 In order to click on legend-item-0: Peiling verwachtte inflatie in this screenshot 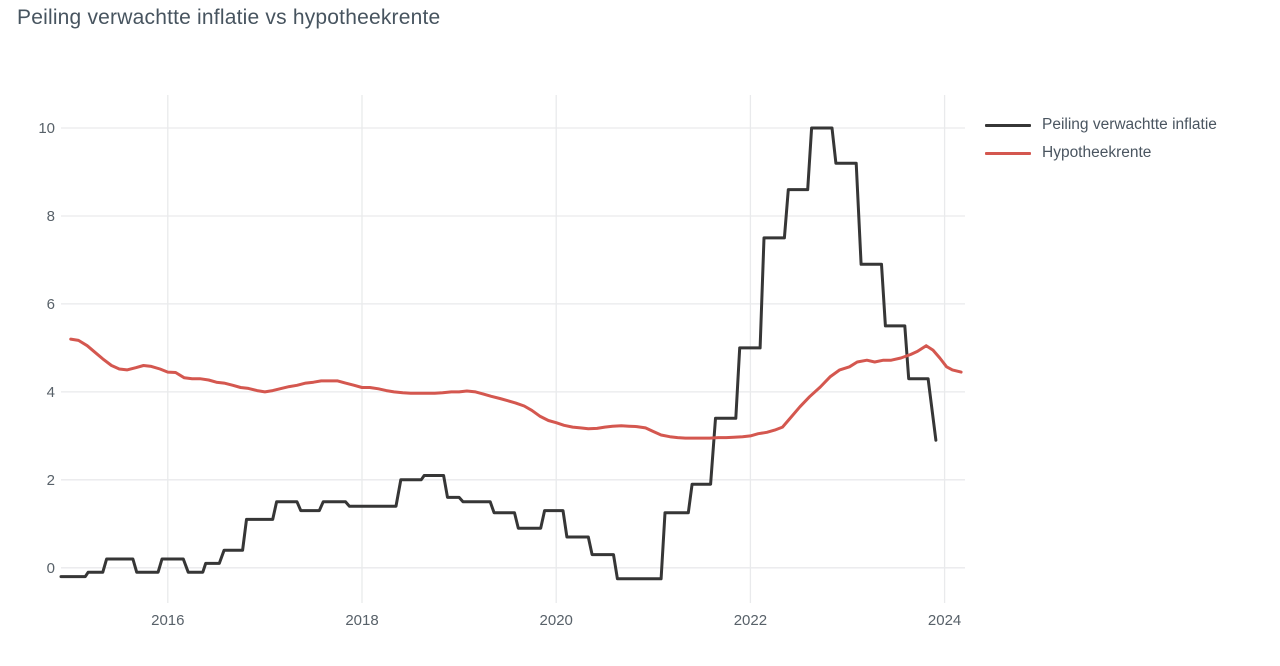, I will do `click(1101, 125)`.